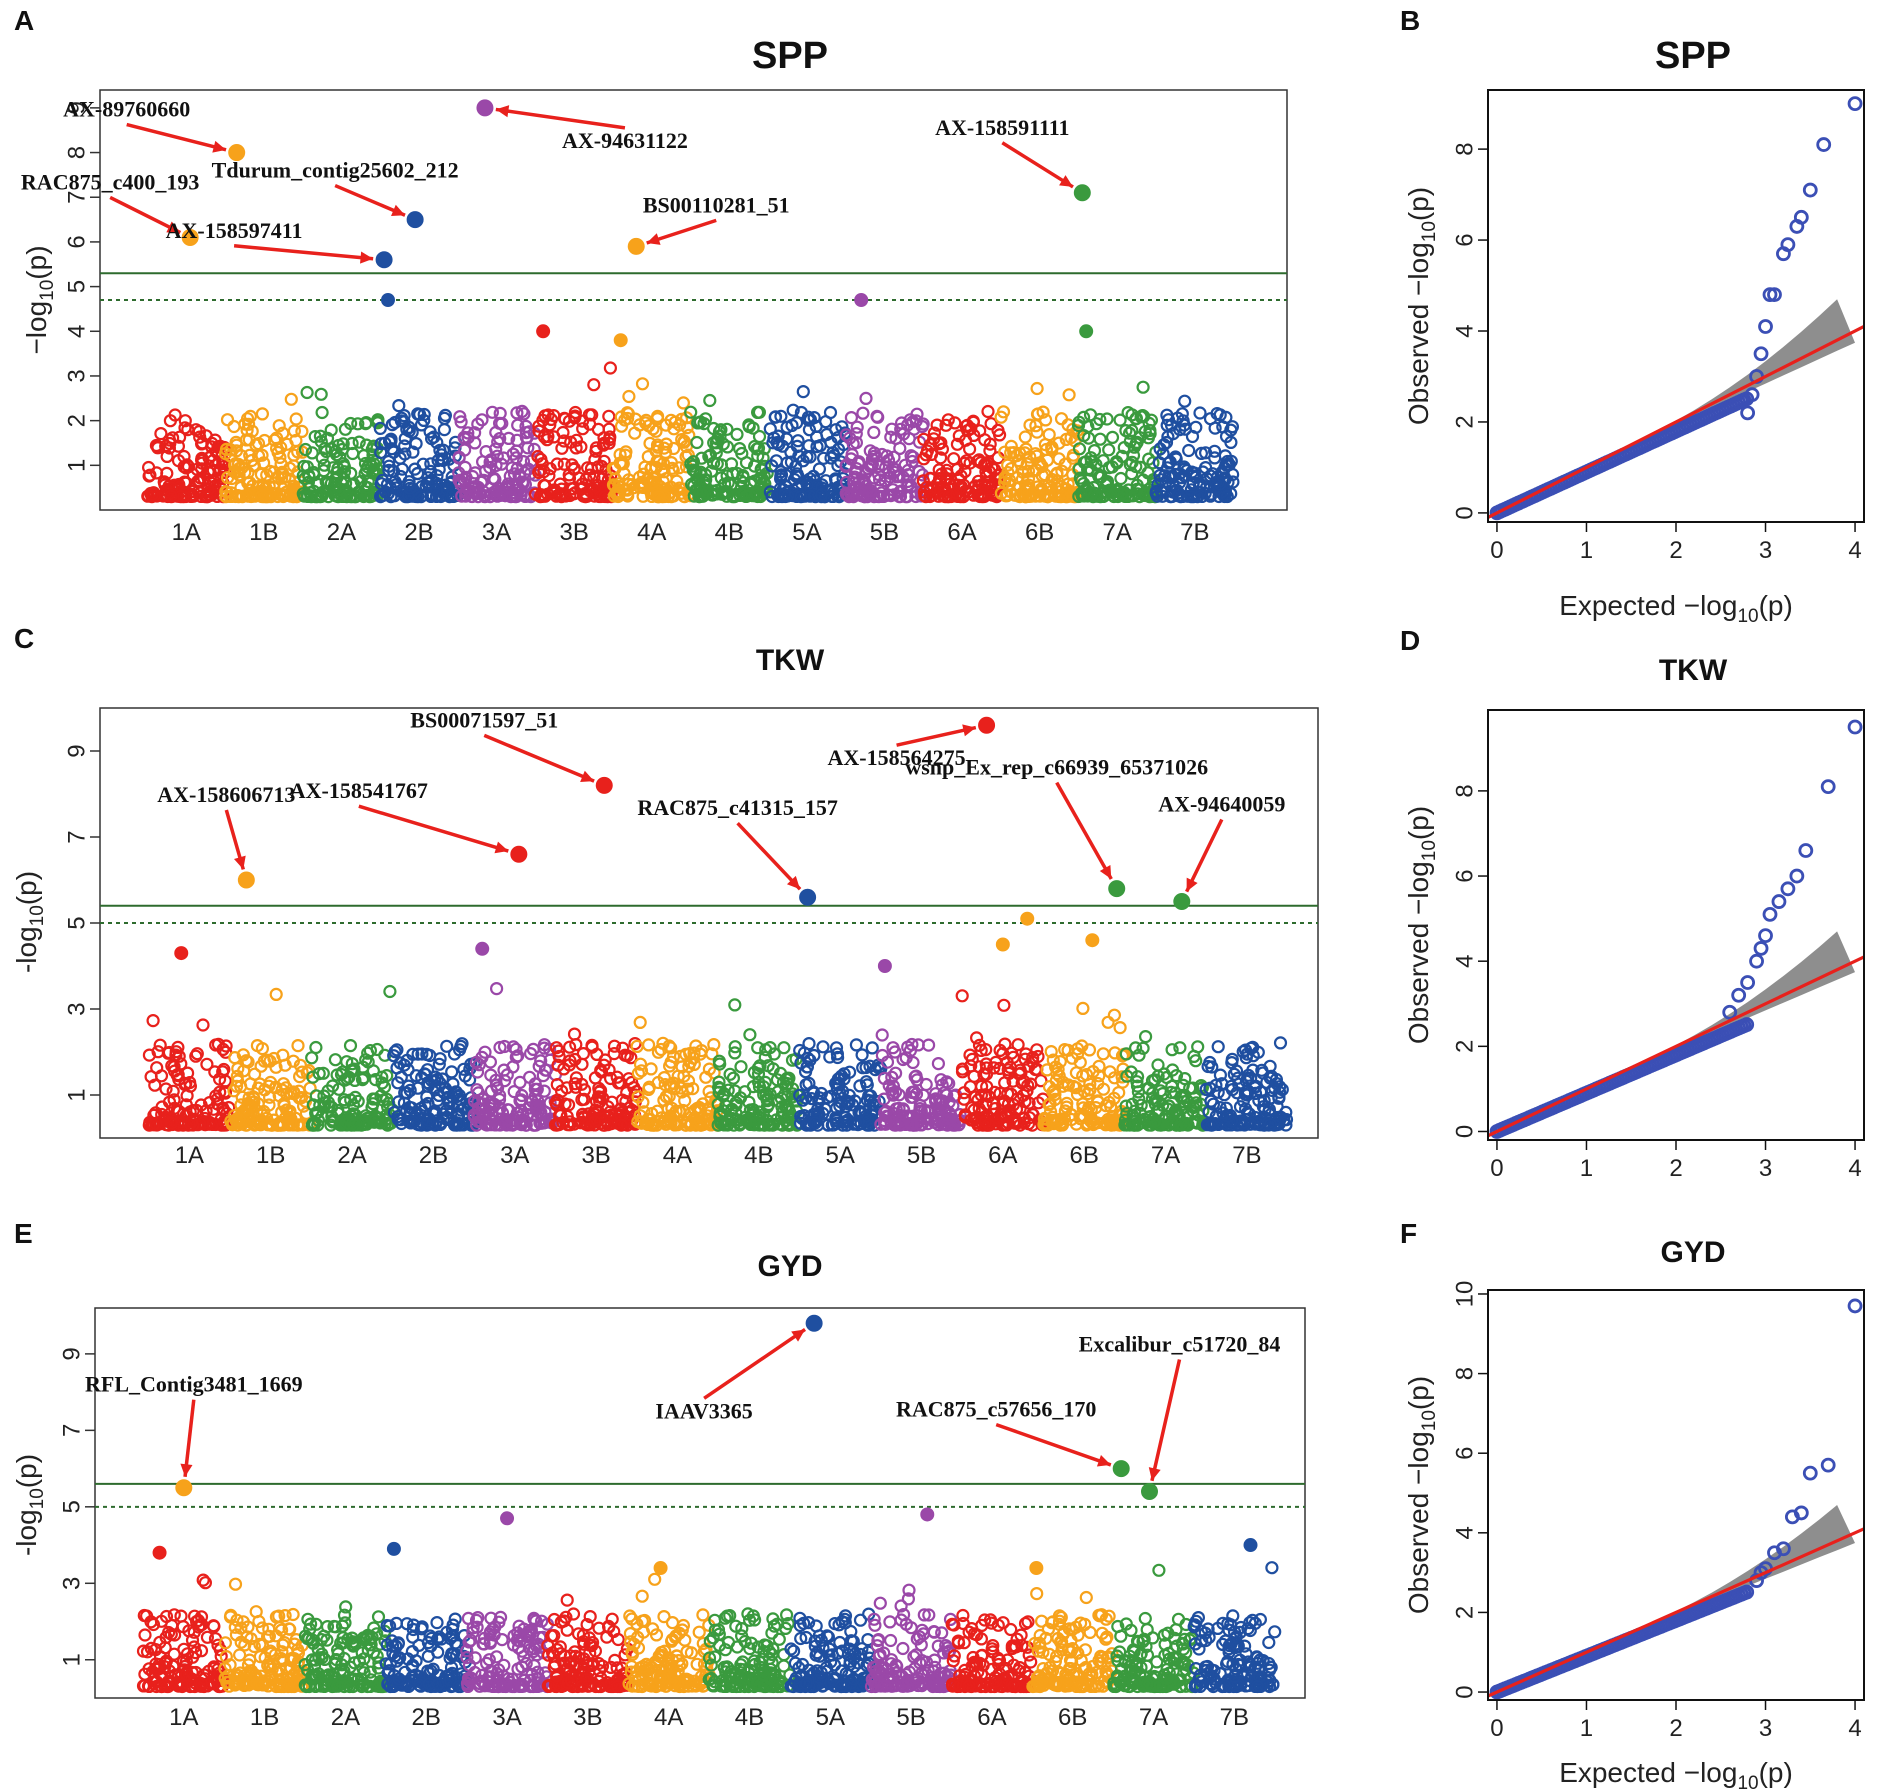 The height and width of the screenshot is (1792, 1879). I want to click on y-tick-label: 5, so click(76, 286).